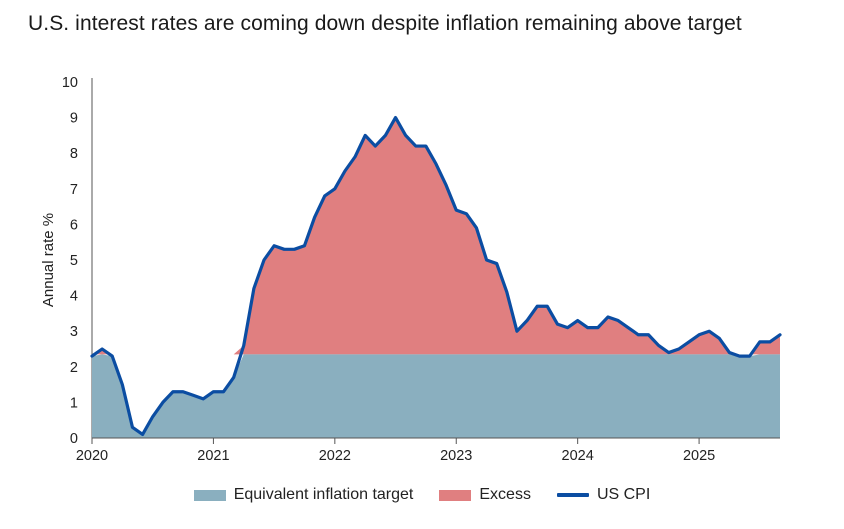  Describe the element at coordinates (48, 260) in the screenshot. I see `y-axis-label: Annual rate %` at that location.